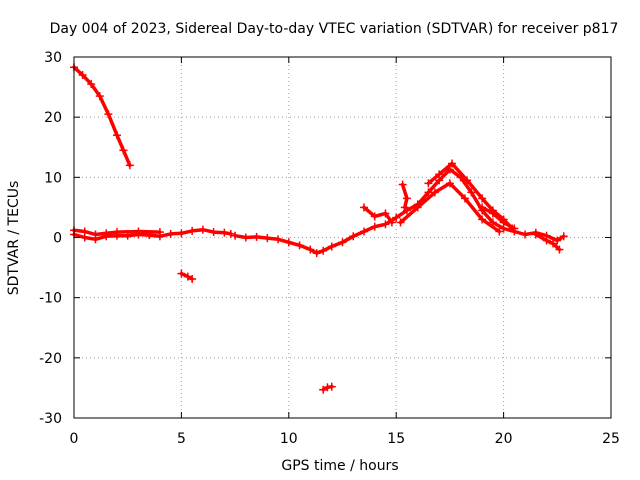 The image size is (640, 480). Describe the element at coordinates (50, 359) in the screenshot. I see `y-tick-label: -20` at that location.